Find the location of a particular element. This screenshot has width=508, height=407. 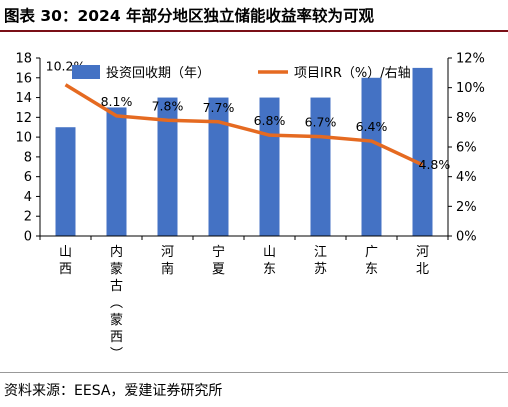

title-rule is located at coordinates (254, 31).